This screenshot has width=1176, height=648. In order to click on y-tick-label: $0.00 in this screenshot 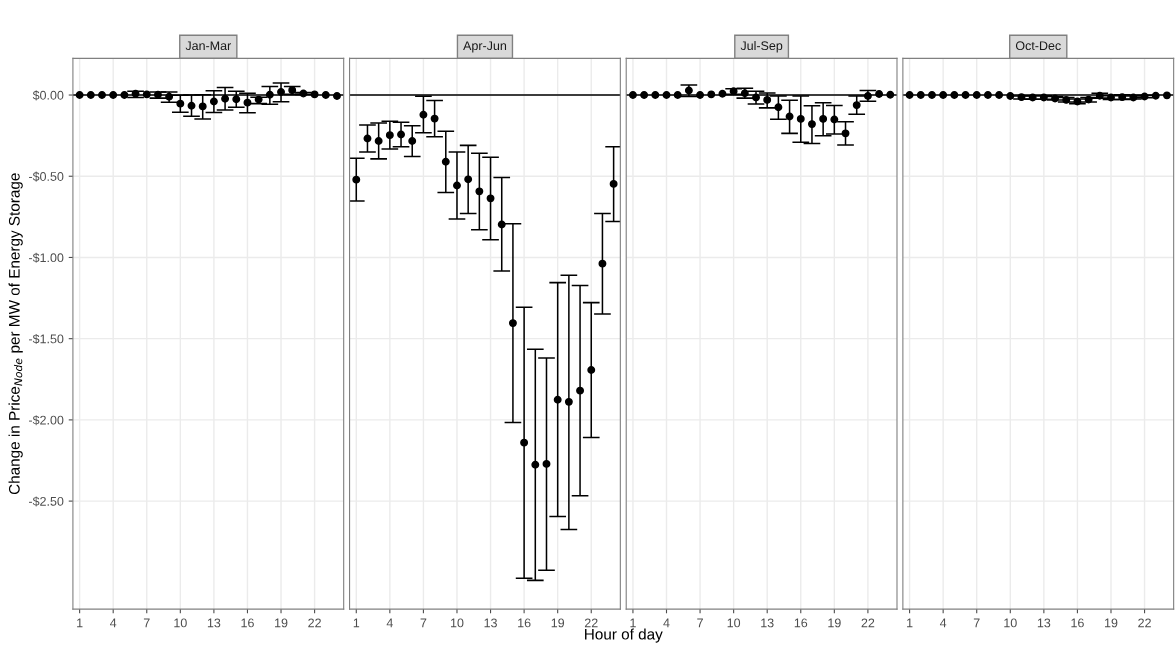, I will do `click(48, 95)`.